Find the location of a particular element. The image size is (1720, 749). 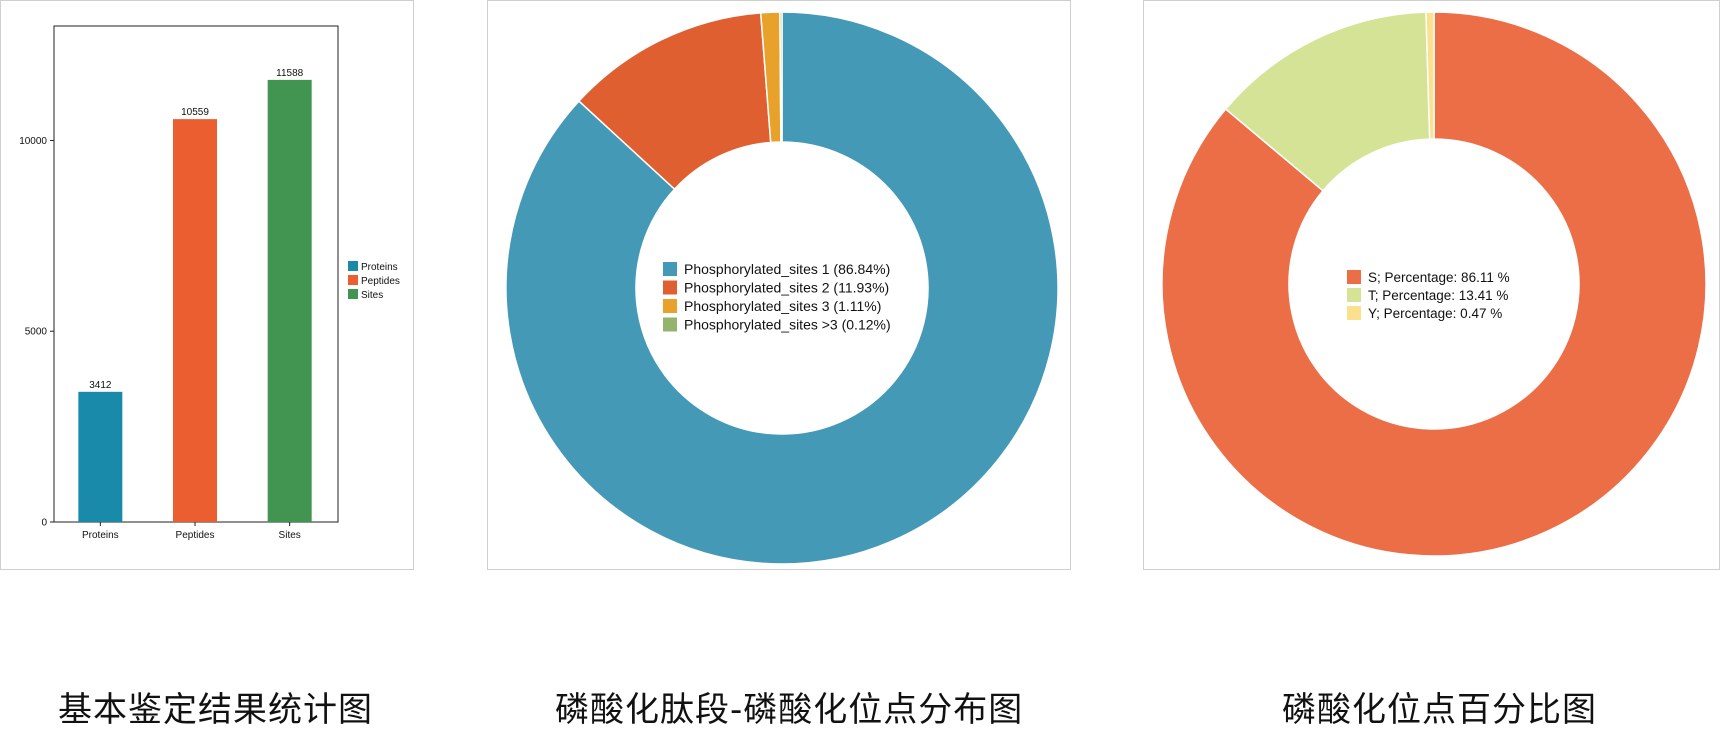

legend-label: Y; Percentage: 0.47 % is located at coordinates (1435, 313).